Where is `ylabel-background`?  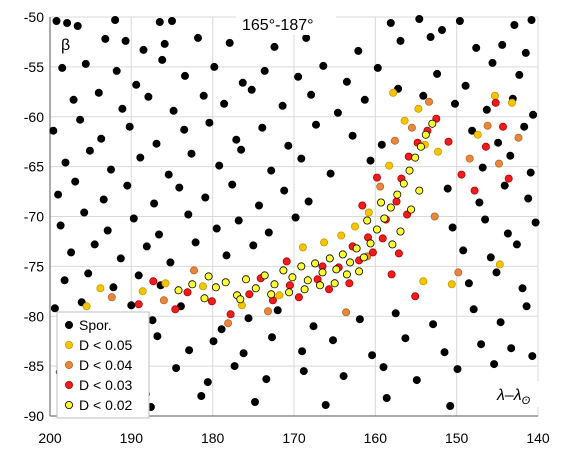
ylabel-background is located at coordinates (67, 44).